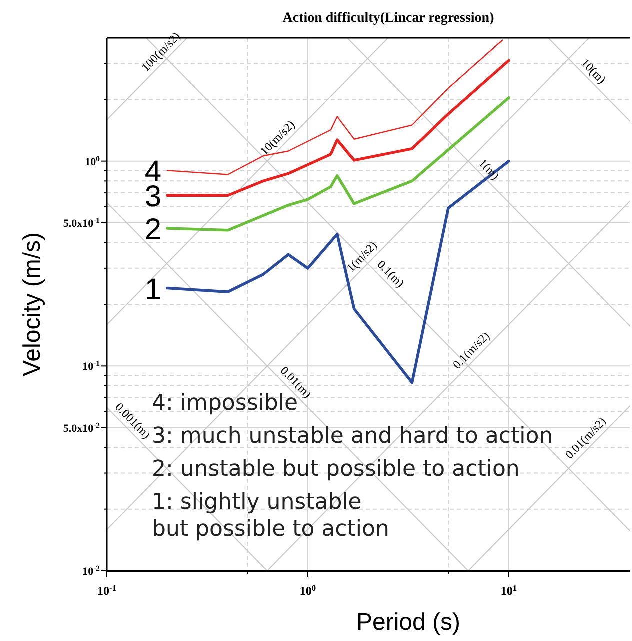 The height and width of the screenshot is (641, 632). Describe the element at coordinates (153, 289) in the screenshot. I see `series-label: 1` at that location.